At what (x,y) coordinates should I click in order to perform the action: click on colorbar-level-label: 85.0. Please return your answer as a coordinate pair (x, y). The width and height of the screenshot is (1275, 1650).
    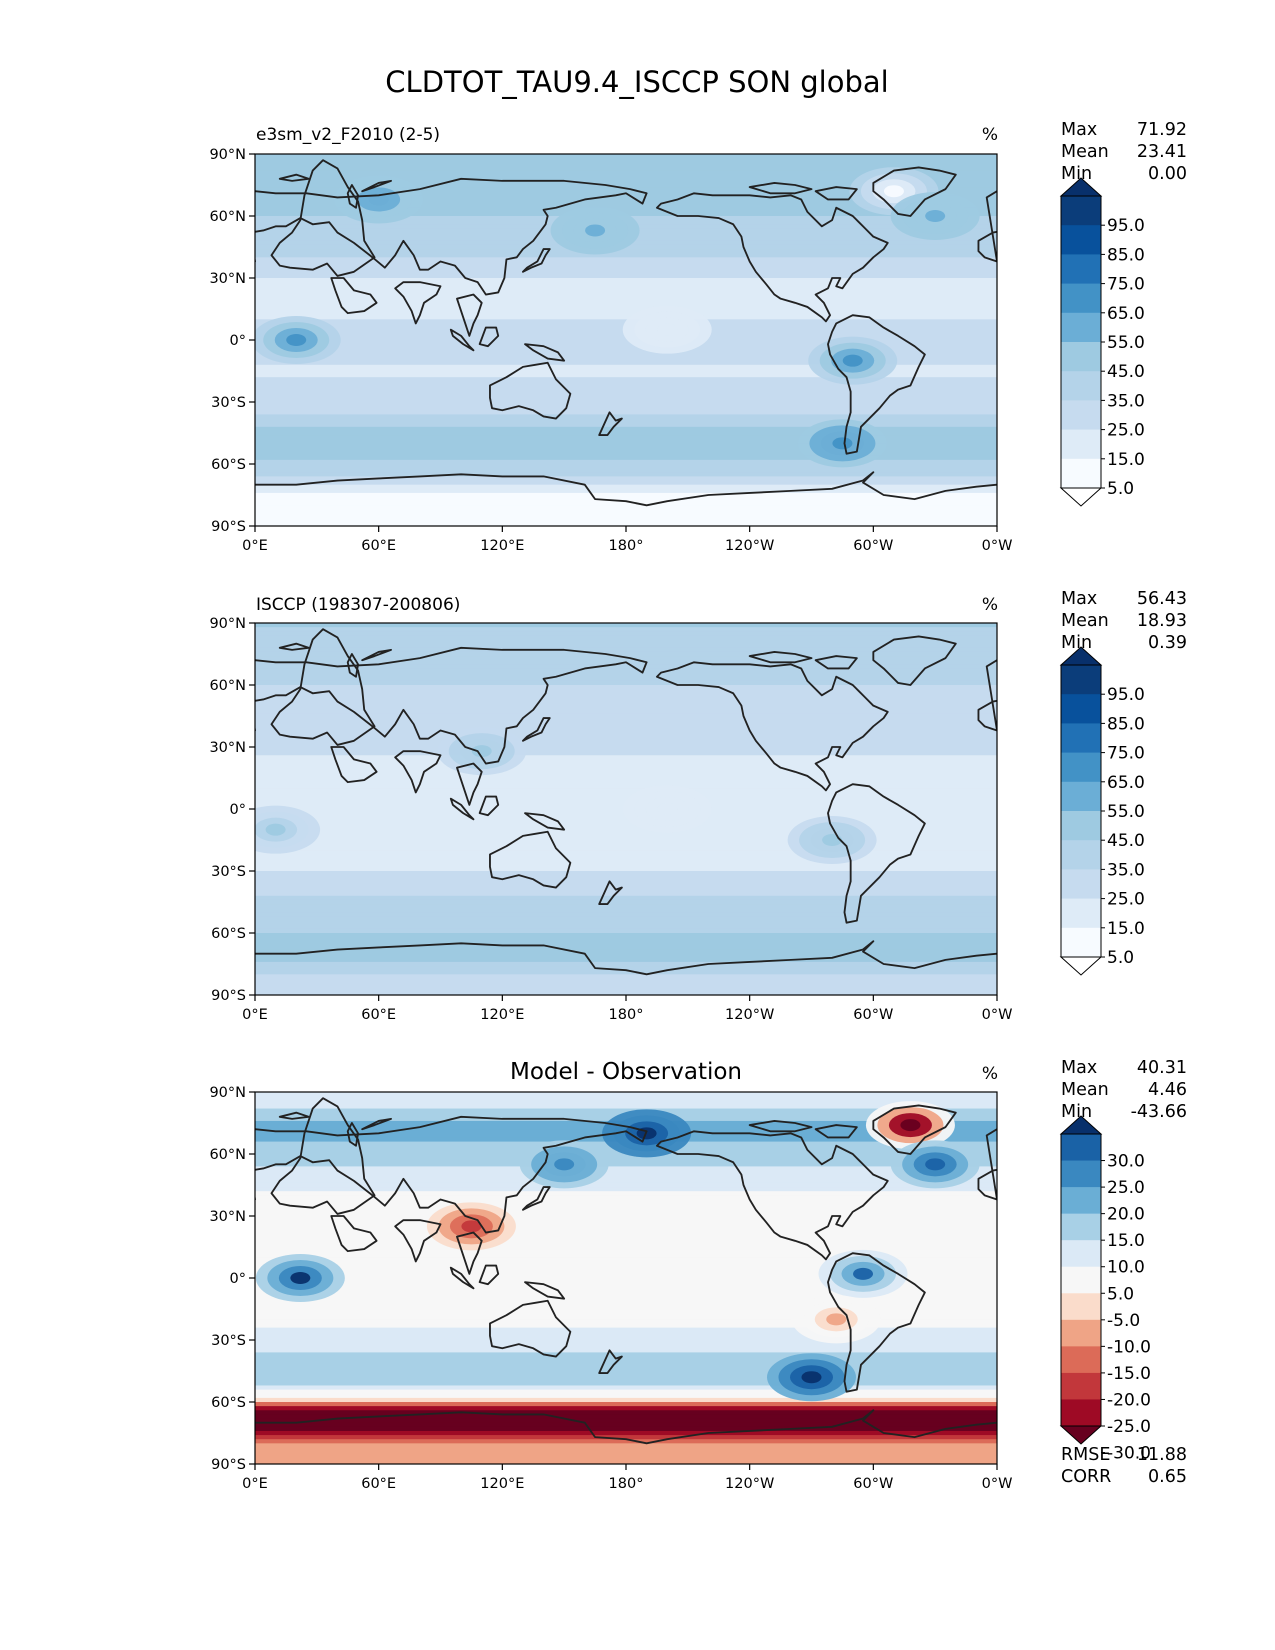
    Looking at the image, I should click on (1126, 255).